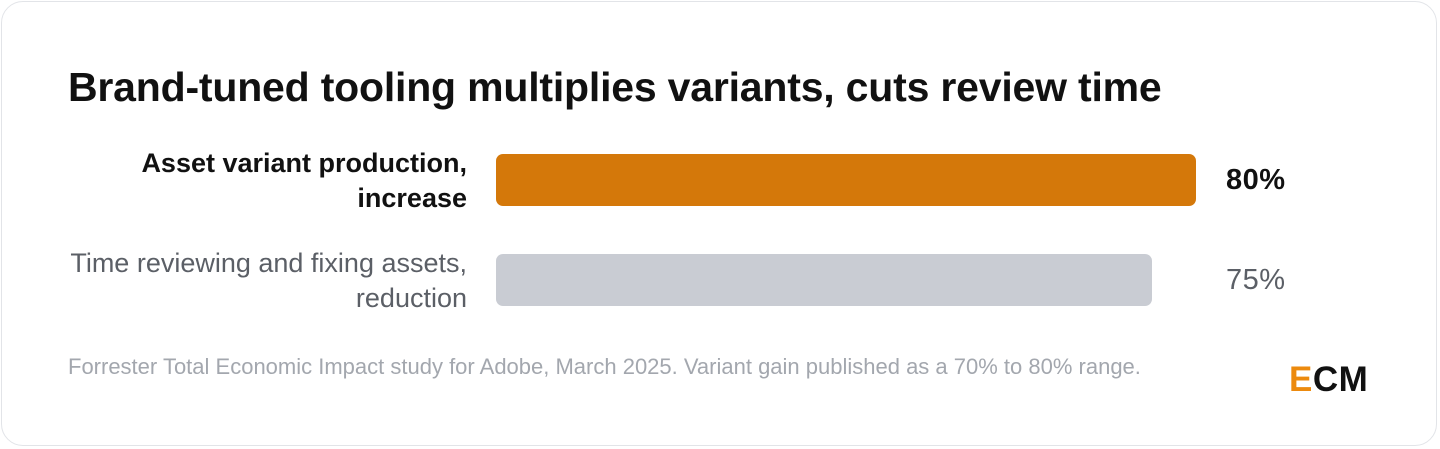 Image resolution: width=1440 pixels, height=449 pixels. I want to click on bar-value-label: 75%, so click(1256, 280).